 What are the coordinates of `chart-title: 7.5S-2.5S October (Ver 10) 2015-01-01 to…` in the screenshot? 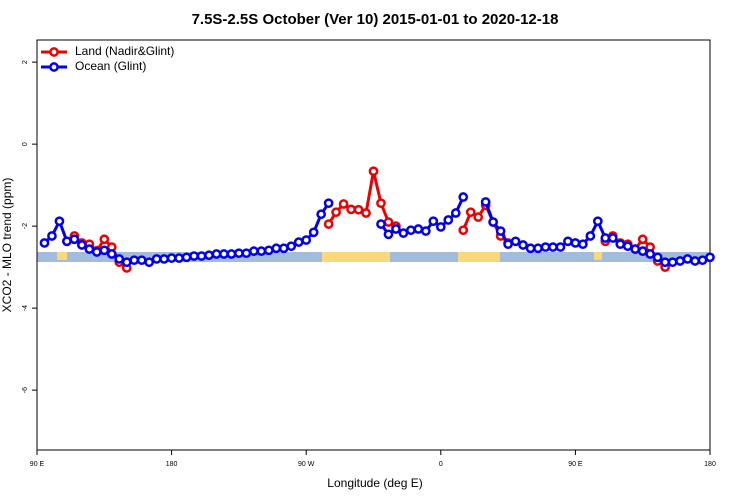 It's located at (375, 19).